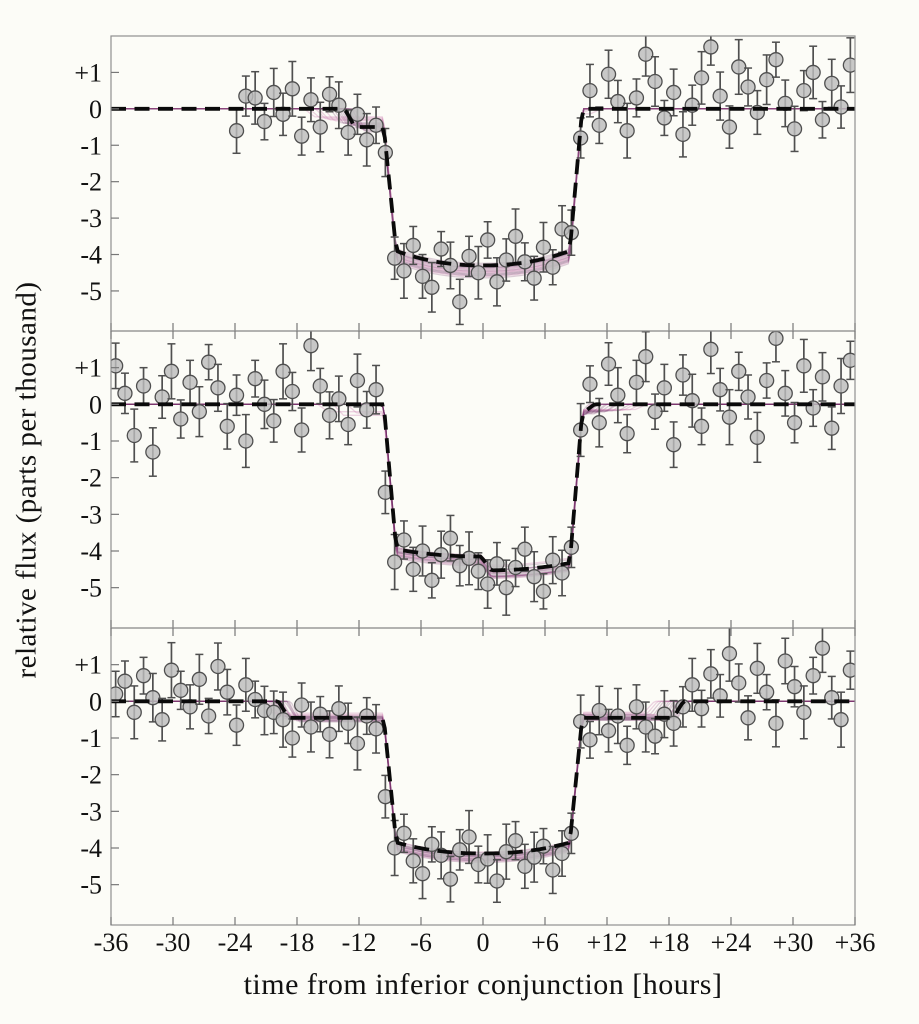  Describe the element at coordinates (731, 942) in the screenshot. I see `x-tick-label: +24` at that location.